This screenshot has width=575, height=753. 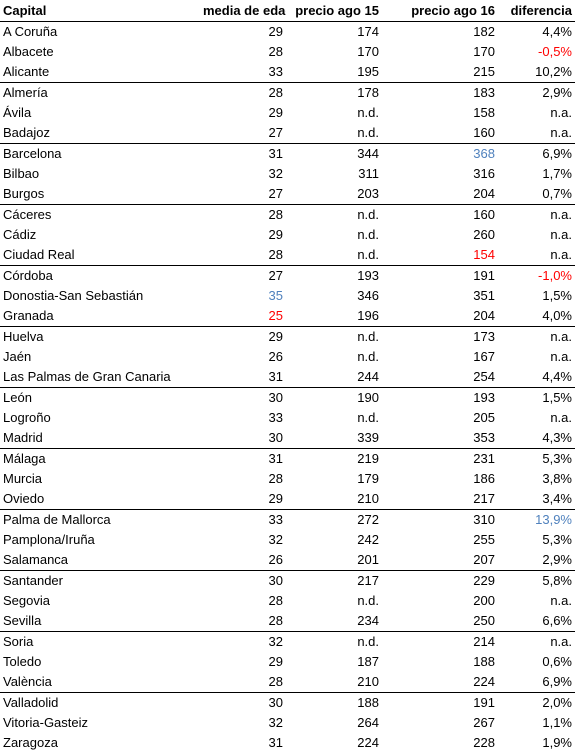 What do you see at coordinates (440, 479) in the screenshot?
I see `precio-ago-16-cell: 186` at bounding box center [440, 479].